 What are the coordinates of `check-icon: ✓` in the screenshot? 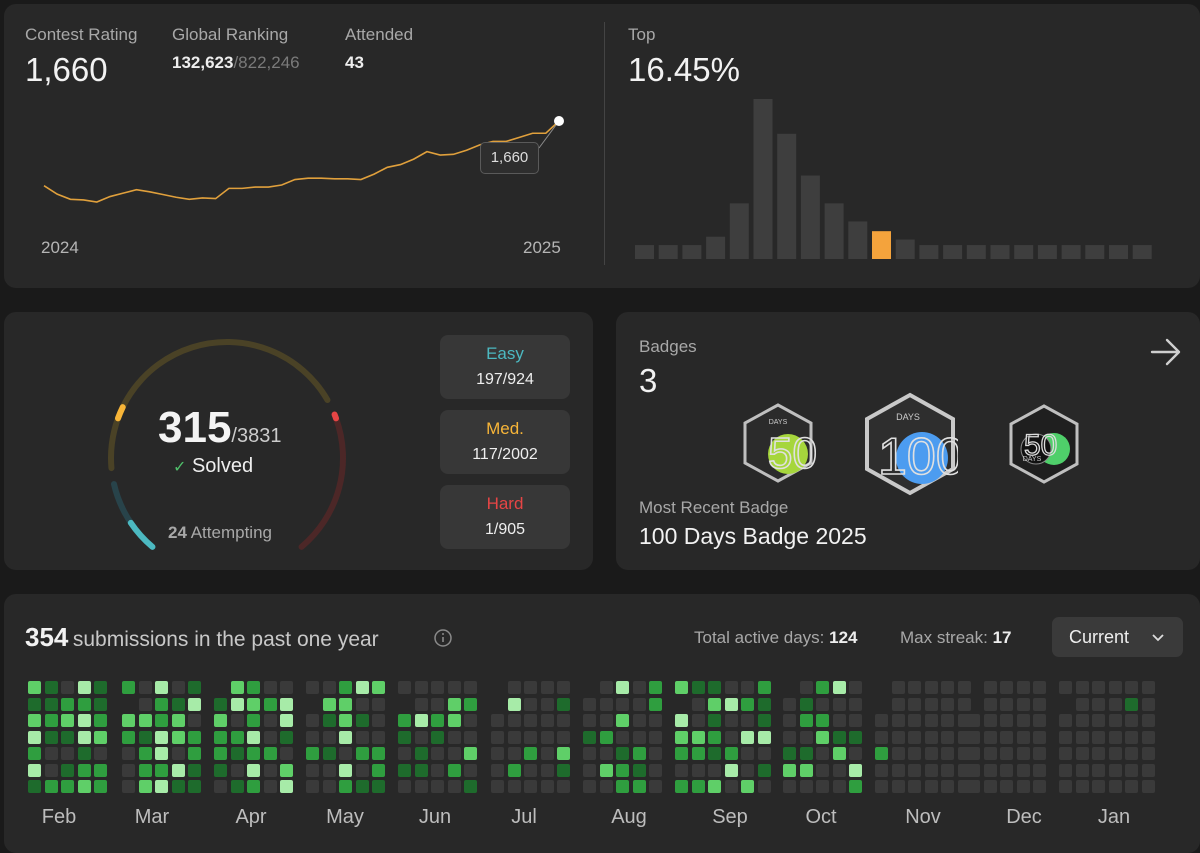 It's located at (180, 467).